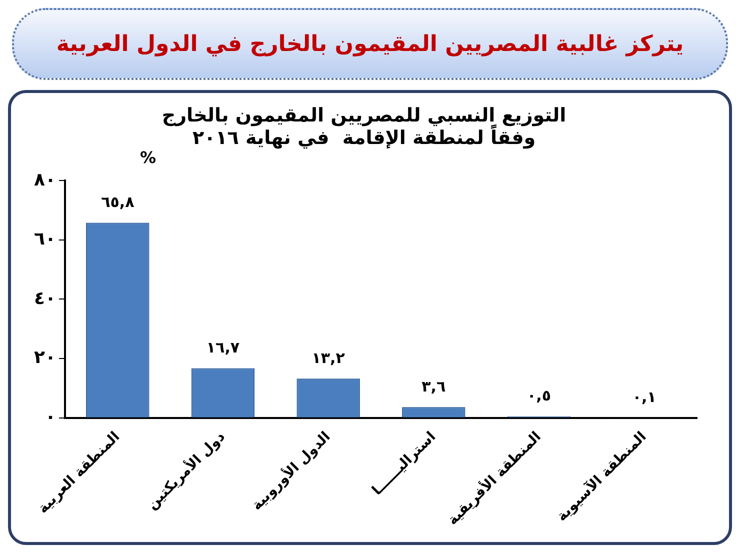  I want to click on chart-title: يتركز غالبية المصريين المقيمون بالخارج في الدول العربية, so click(370, 44).